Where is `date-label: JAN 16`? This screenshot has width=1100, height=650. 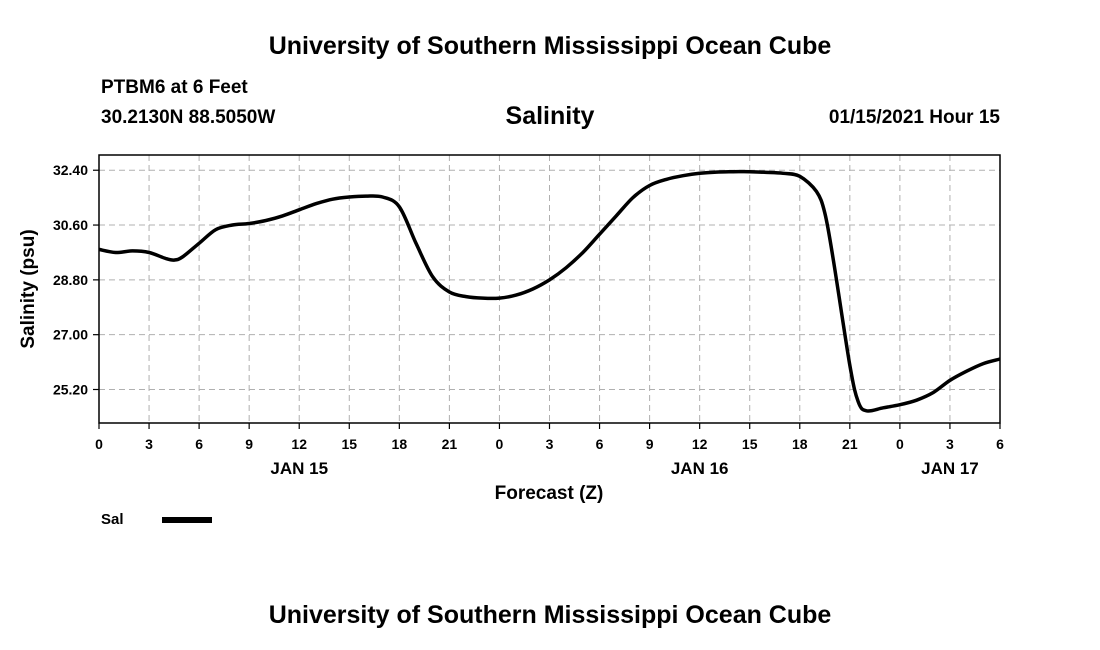 date-label: JAN 16 is located at coordinates (700, 468).